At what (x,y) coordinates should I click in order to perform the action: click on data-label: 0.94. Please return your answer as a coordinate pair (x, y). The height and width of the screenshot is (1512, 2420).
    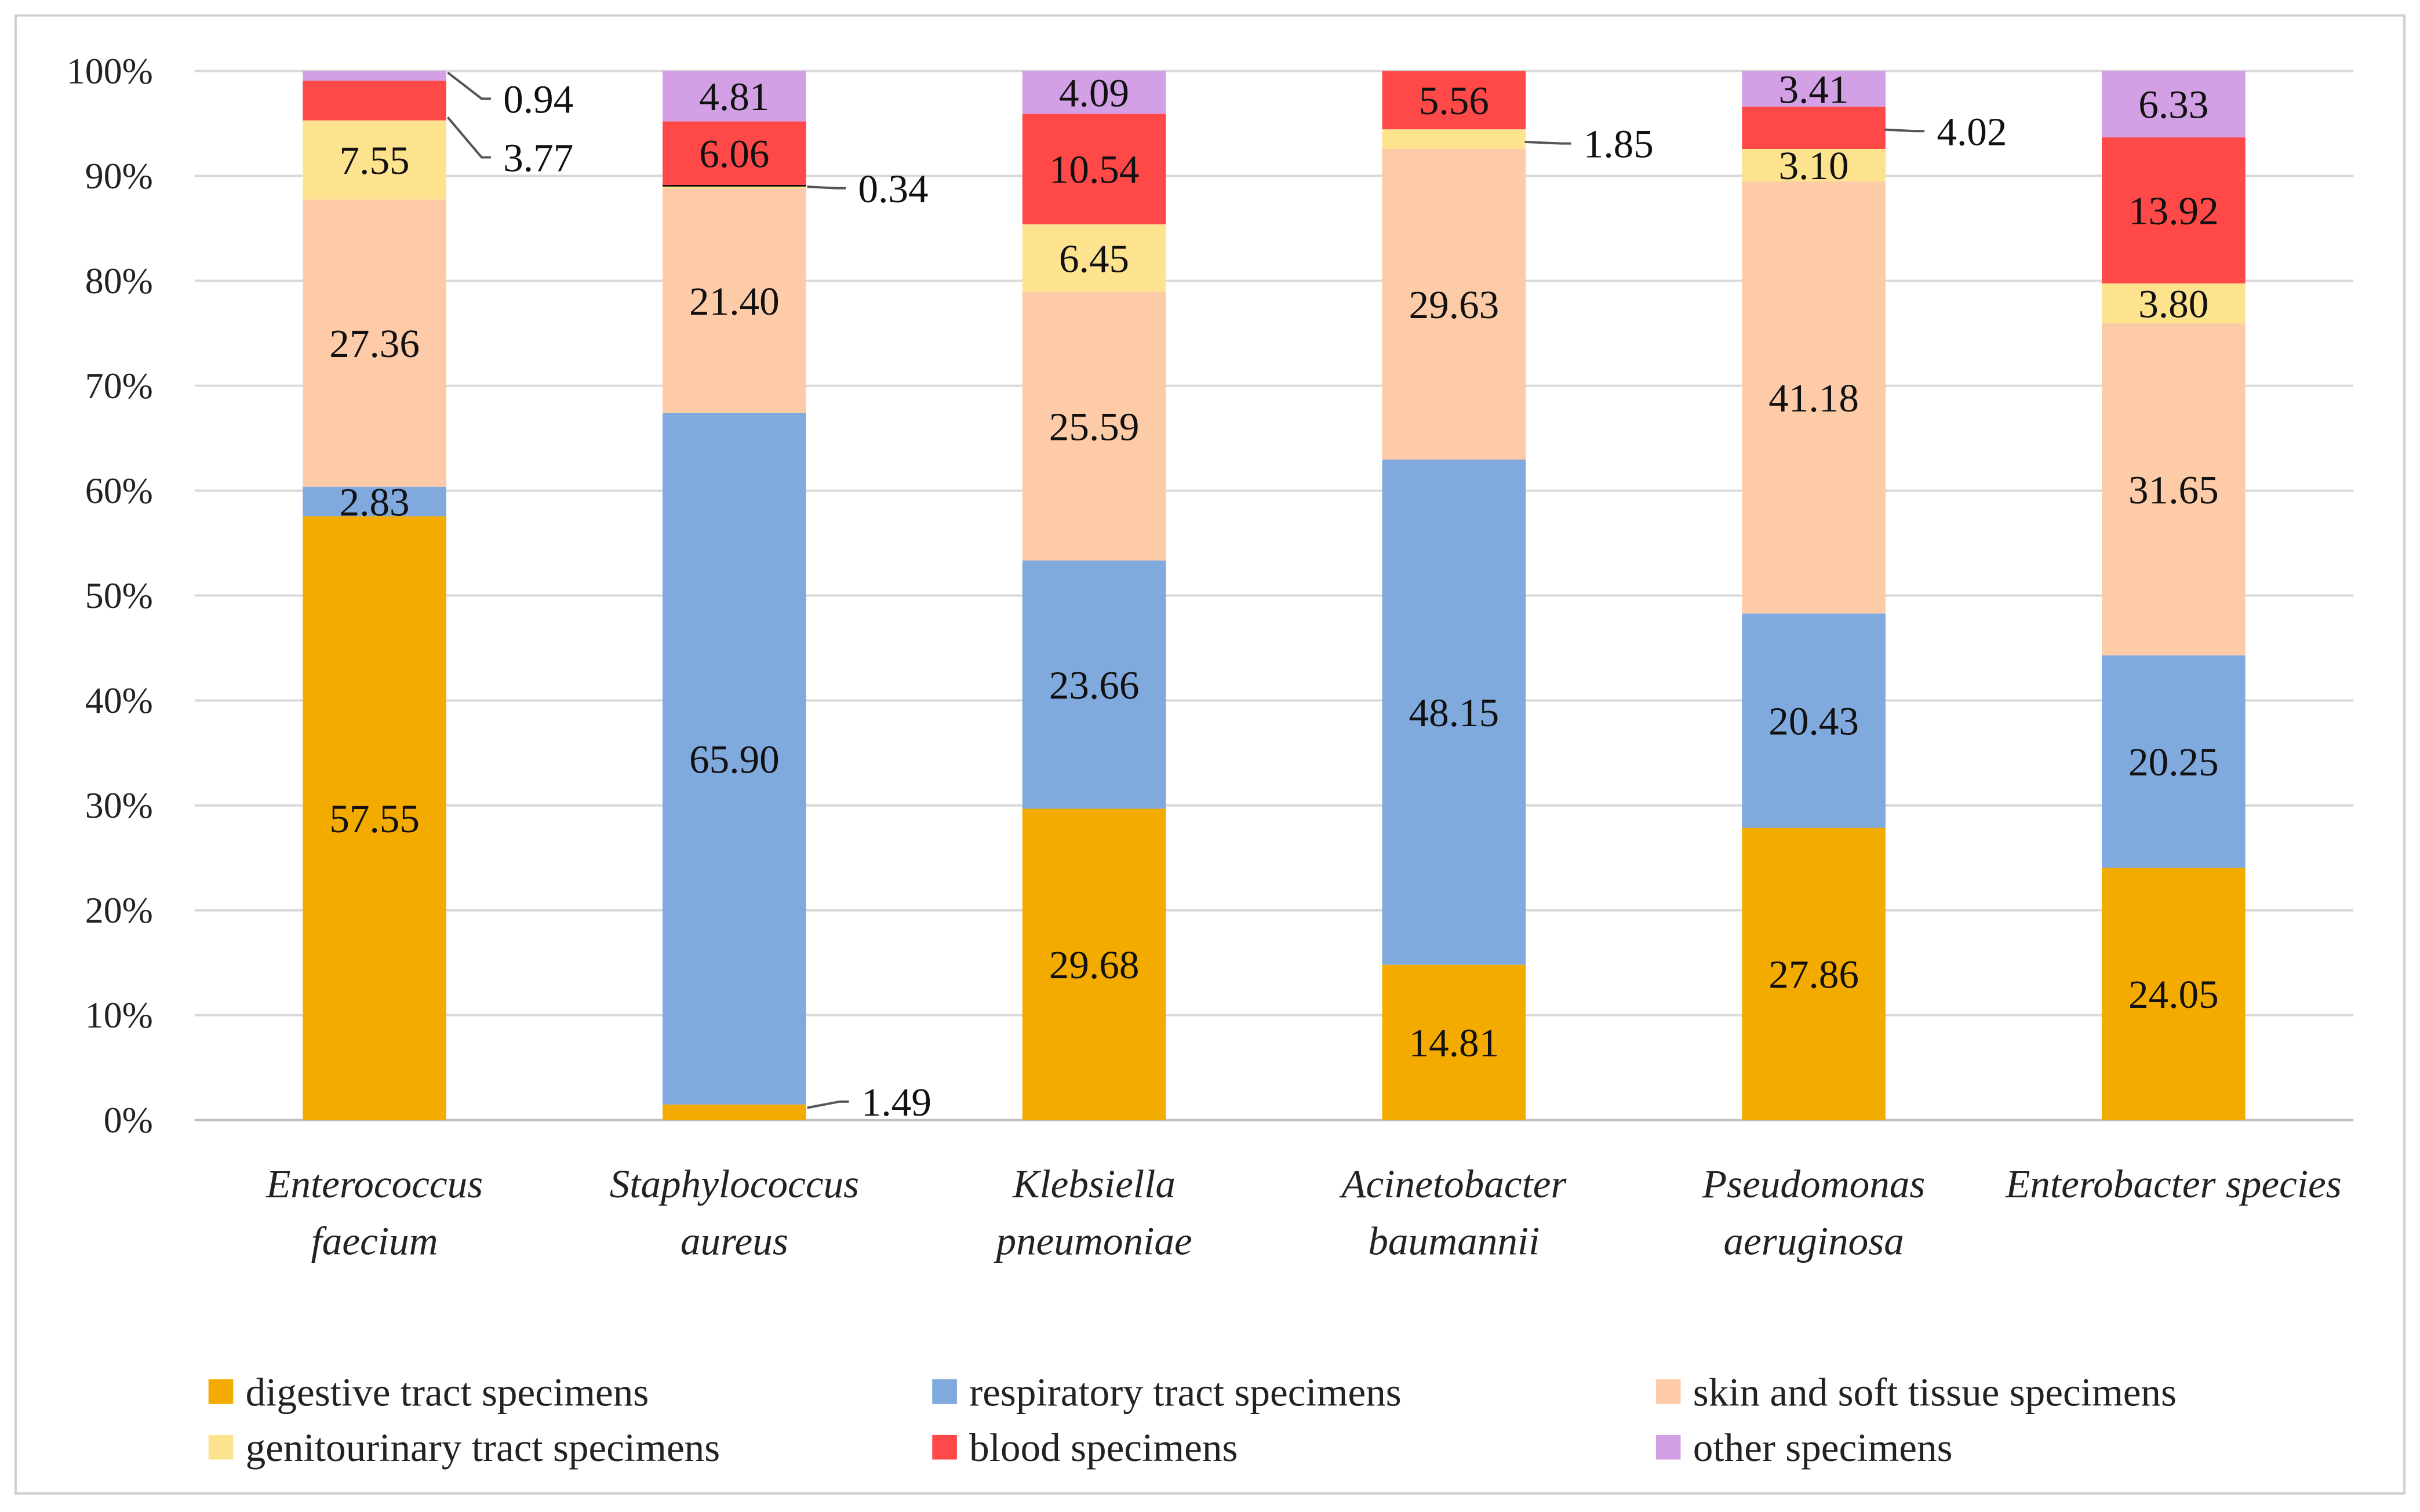
    Looking at the image, I should click on (538, 98).